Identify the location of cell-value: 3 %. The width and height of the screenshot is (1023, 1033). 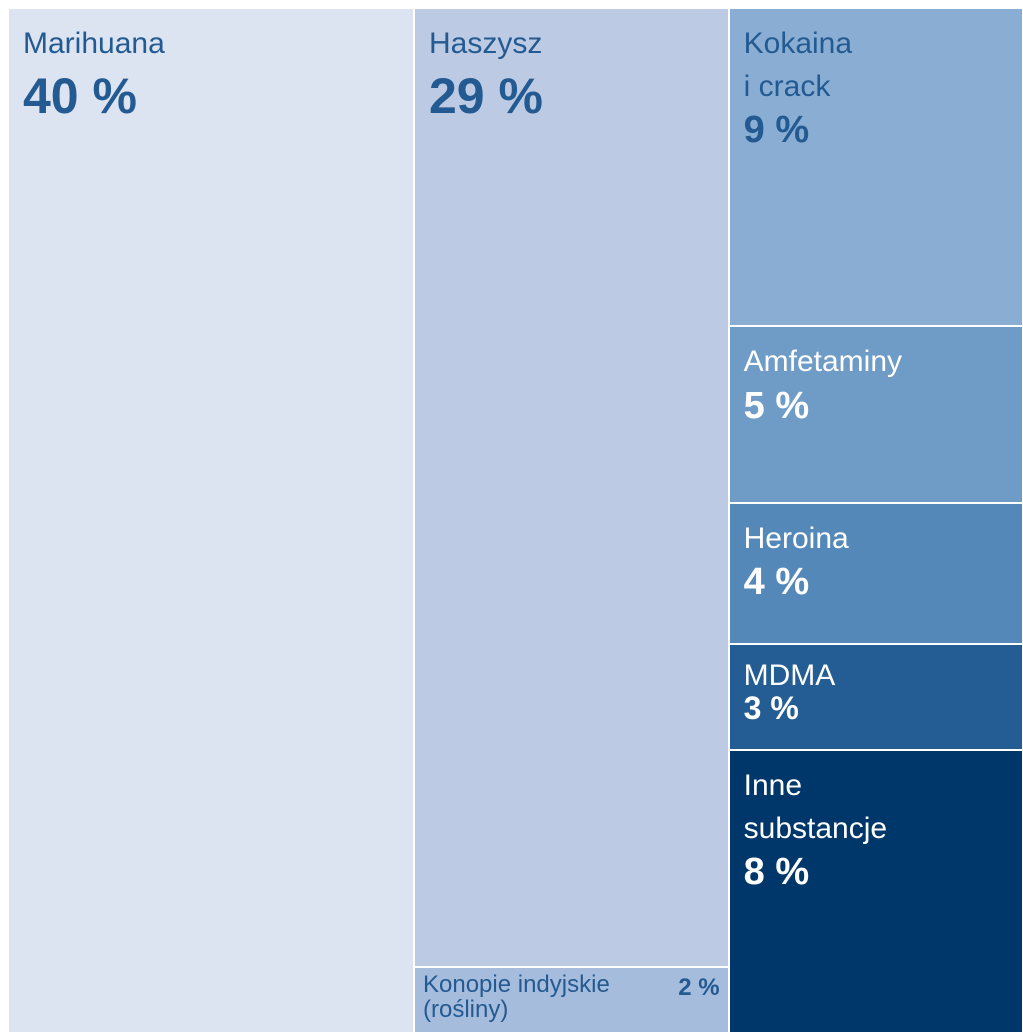
(771, 708).